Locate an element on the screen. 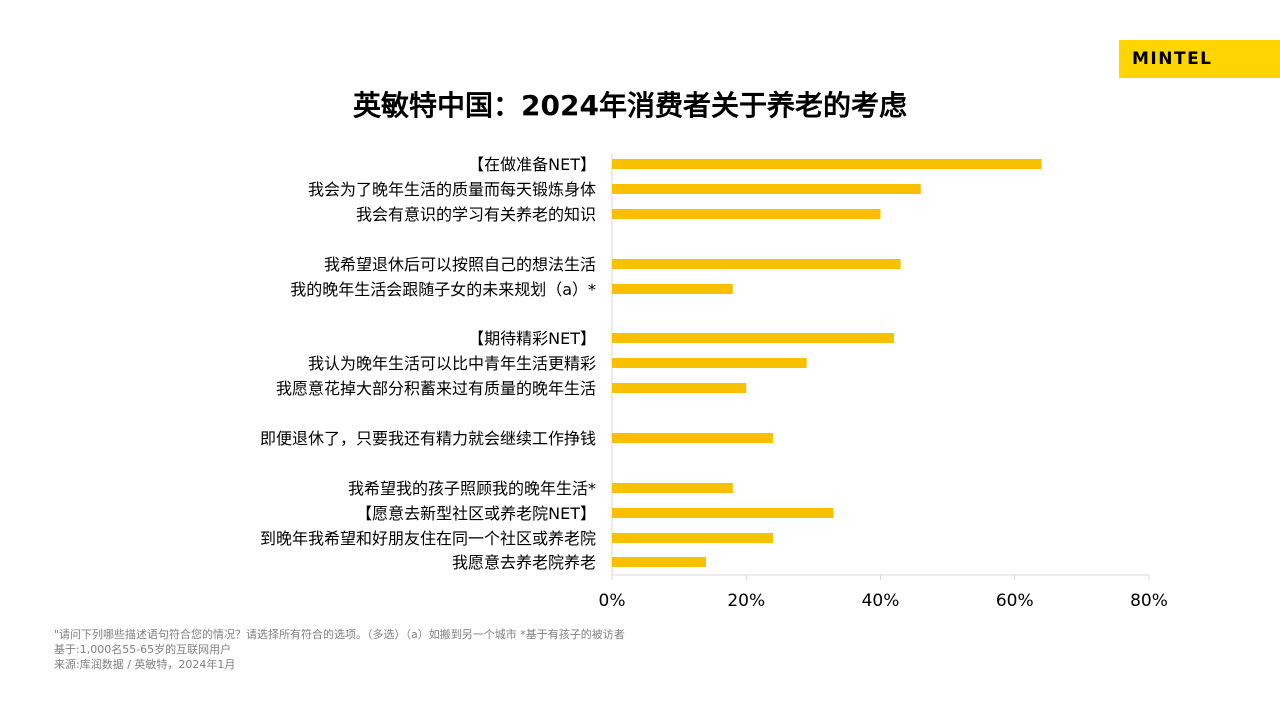  category-label: 我希望我的孩子照顾我的晚年生活* is located at coordinates (472, 488).